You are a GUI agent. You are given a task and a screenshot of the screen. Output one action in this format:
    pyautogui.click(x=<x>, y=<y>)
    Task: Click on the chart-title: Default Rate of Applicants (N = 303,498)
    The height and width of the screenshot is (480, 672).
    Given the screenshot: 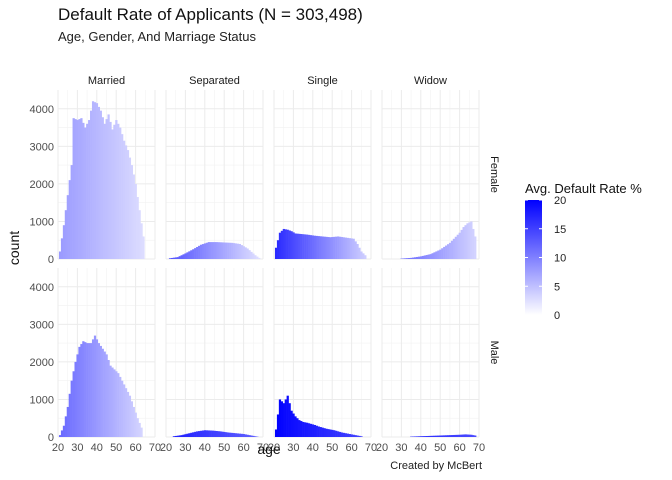 What is the action you would take?
    pyautogui.click(x=210, y=14)
    